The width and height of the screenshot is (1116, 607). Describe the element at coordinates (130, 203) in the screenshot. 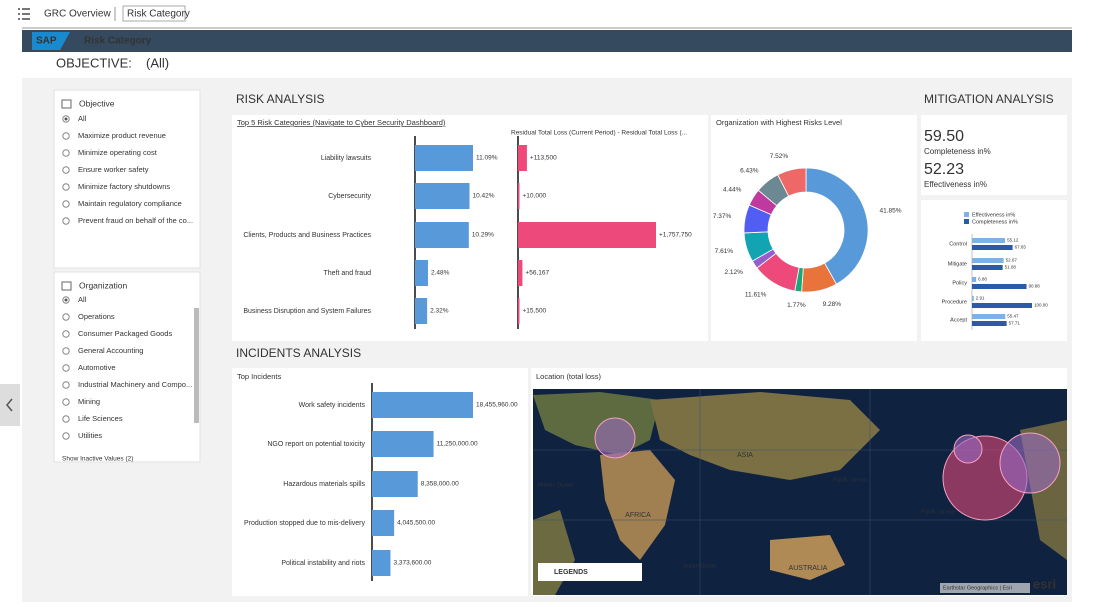

I see `filter-option: Maintain regulatory compliance` at that location.